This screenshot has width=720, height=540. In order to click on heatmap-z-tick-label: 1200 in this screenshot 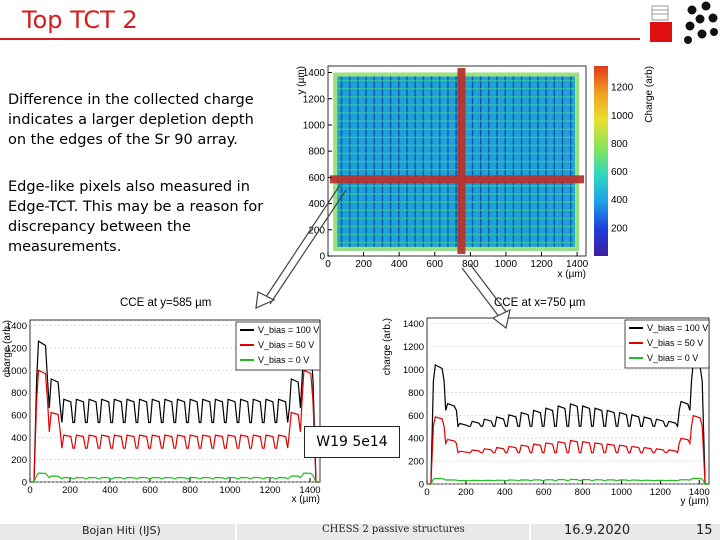, I will do `click(622, 88)`.